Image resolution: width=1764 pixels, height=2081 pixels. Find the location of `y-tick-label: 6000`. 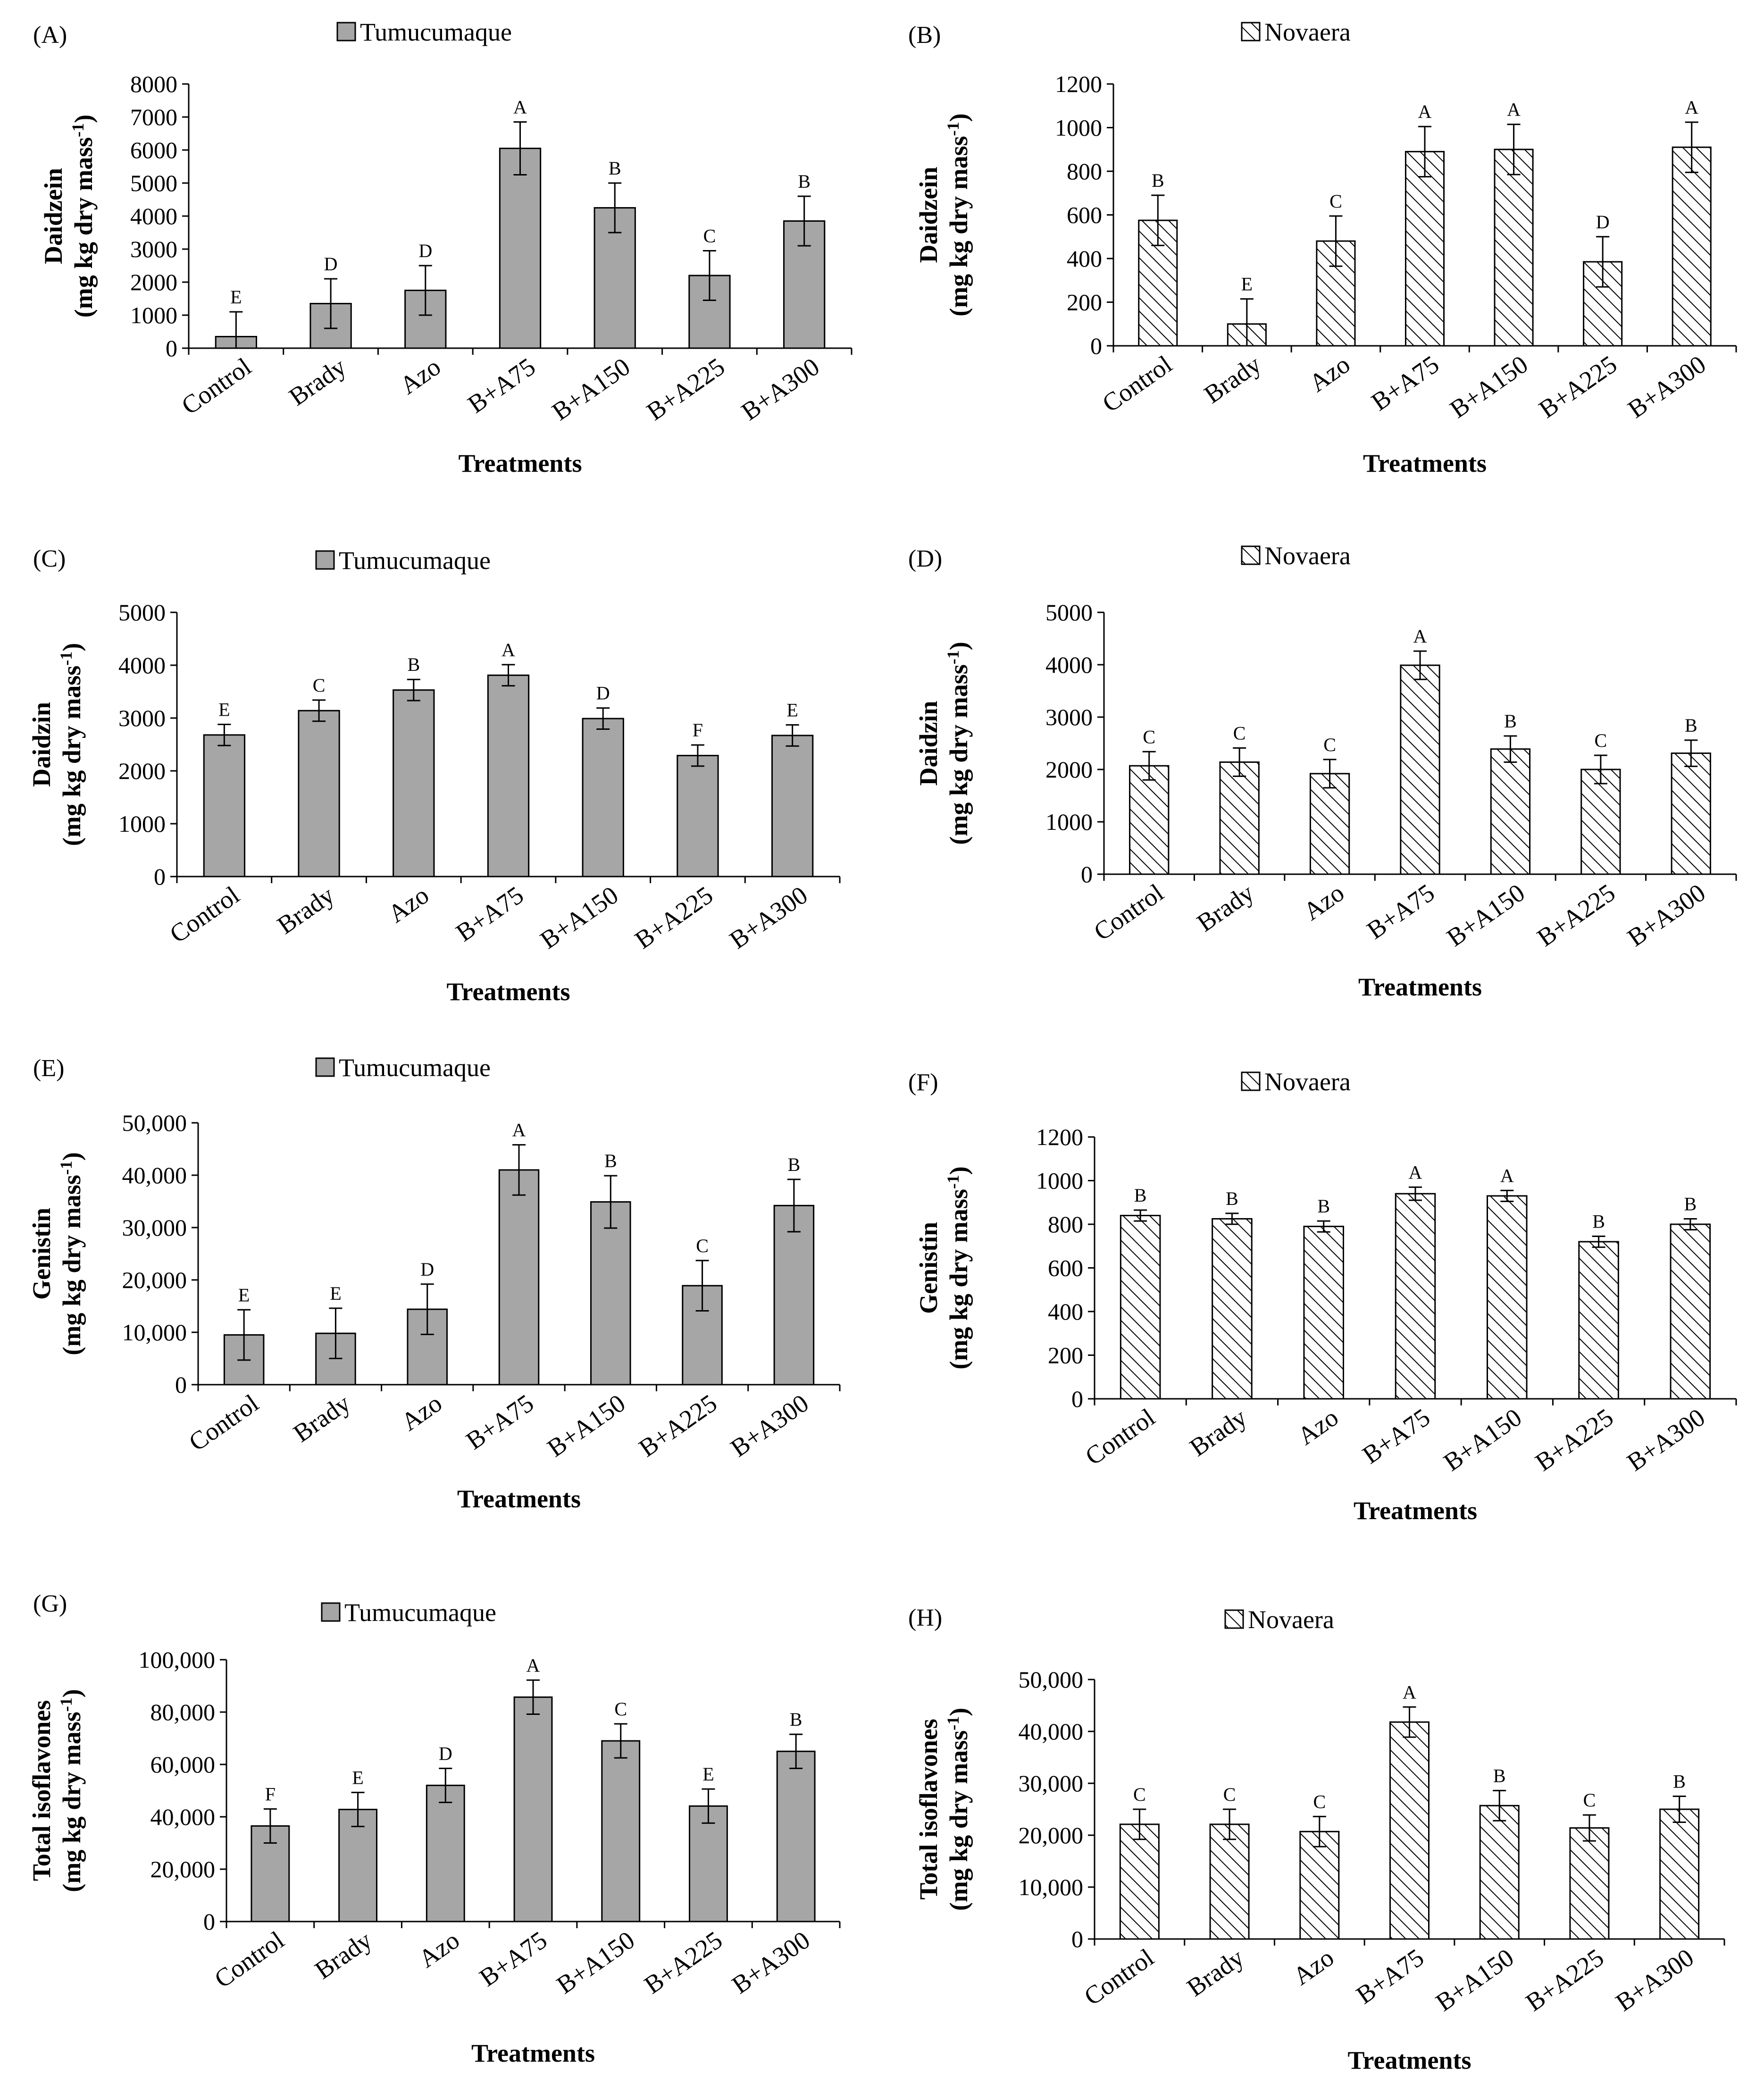

y-tick-label: 6000 is located at coordinates (153, 150).